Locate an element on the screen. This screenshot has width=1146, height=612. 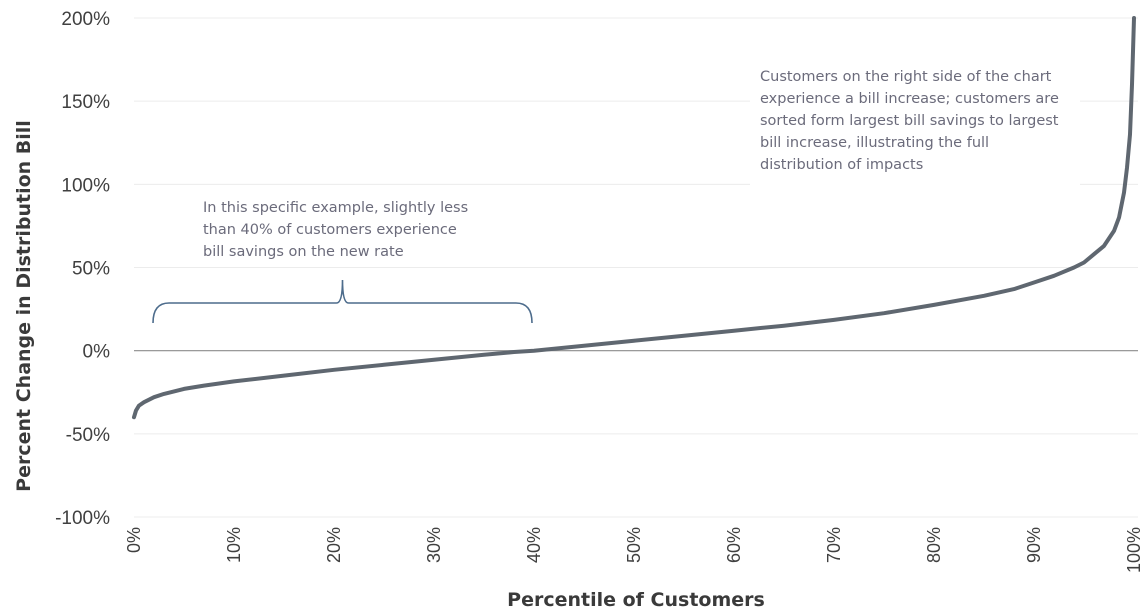
y-tick-label: 50% is located at coordinates (91, 269).